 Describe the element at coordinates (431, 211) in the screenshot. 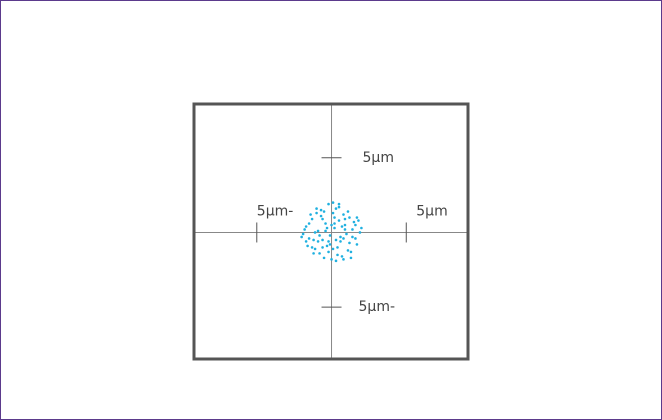

I see `x-tick-label: 5μm` at that location.